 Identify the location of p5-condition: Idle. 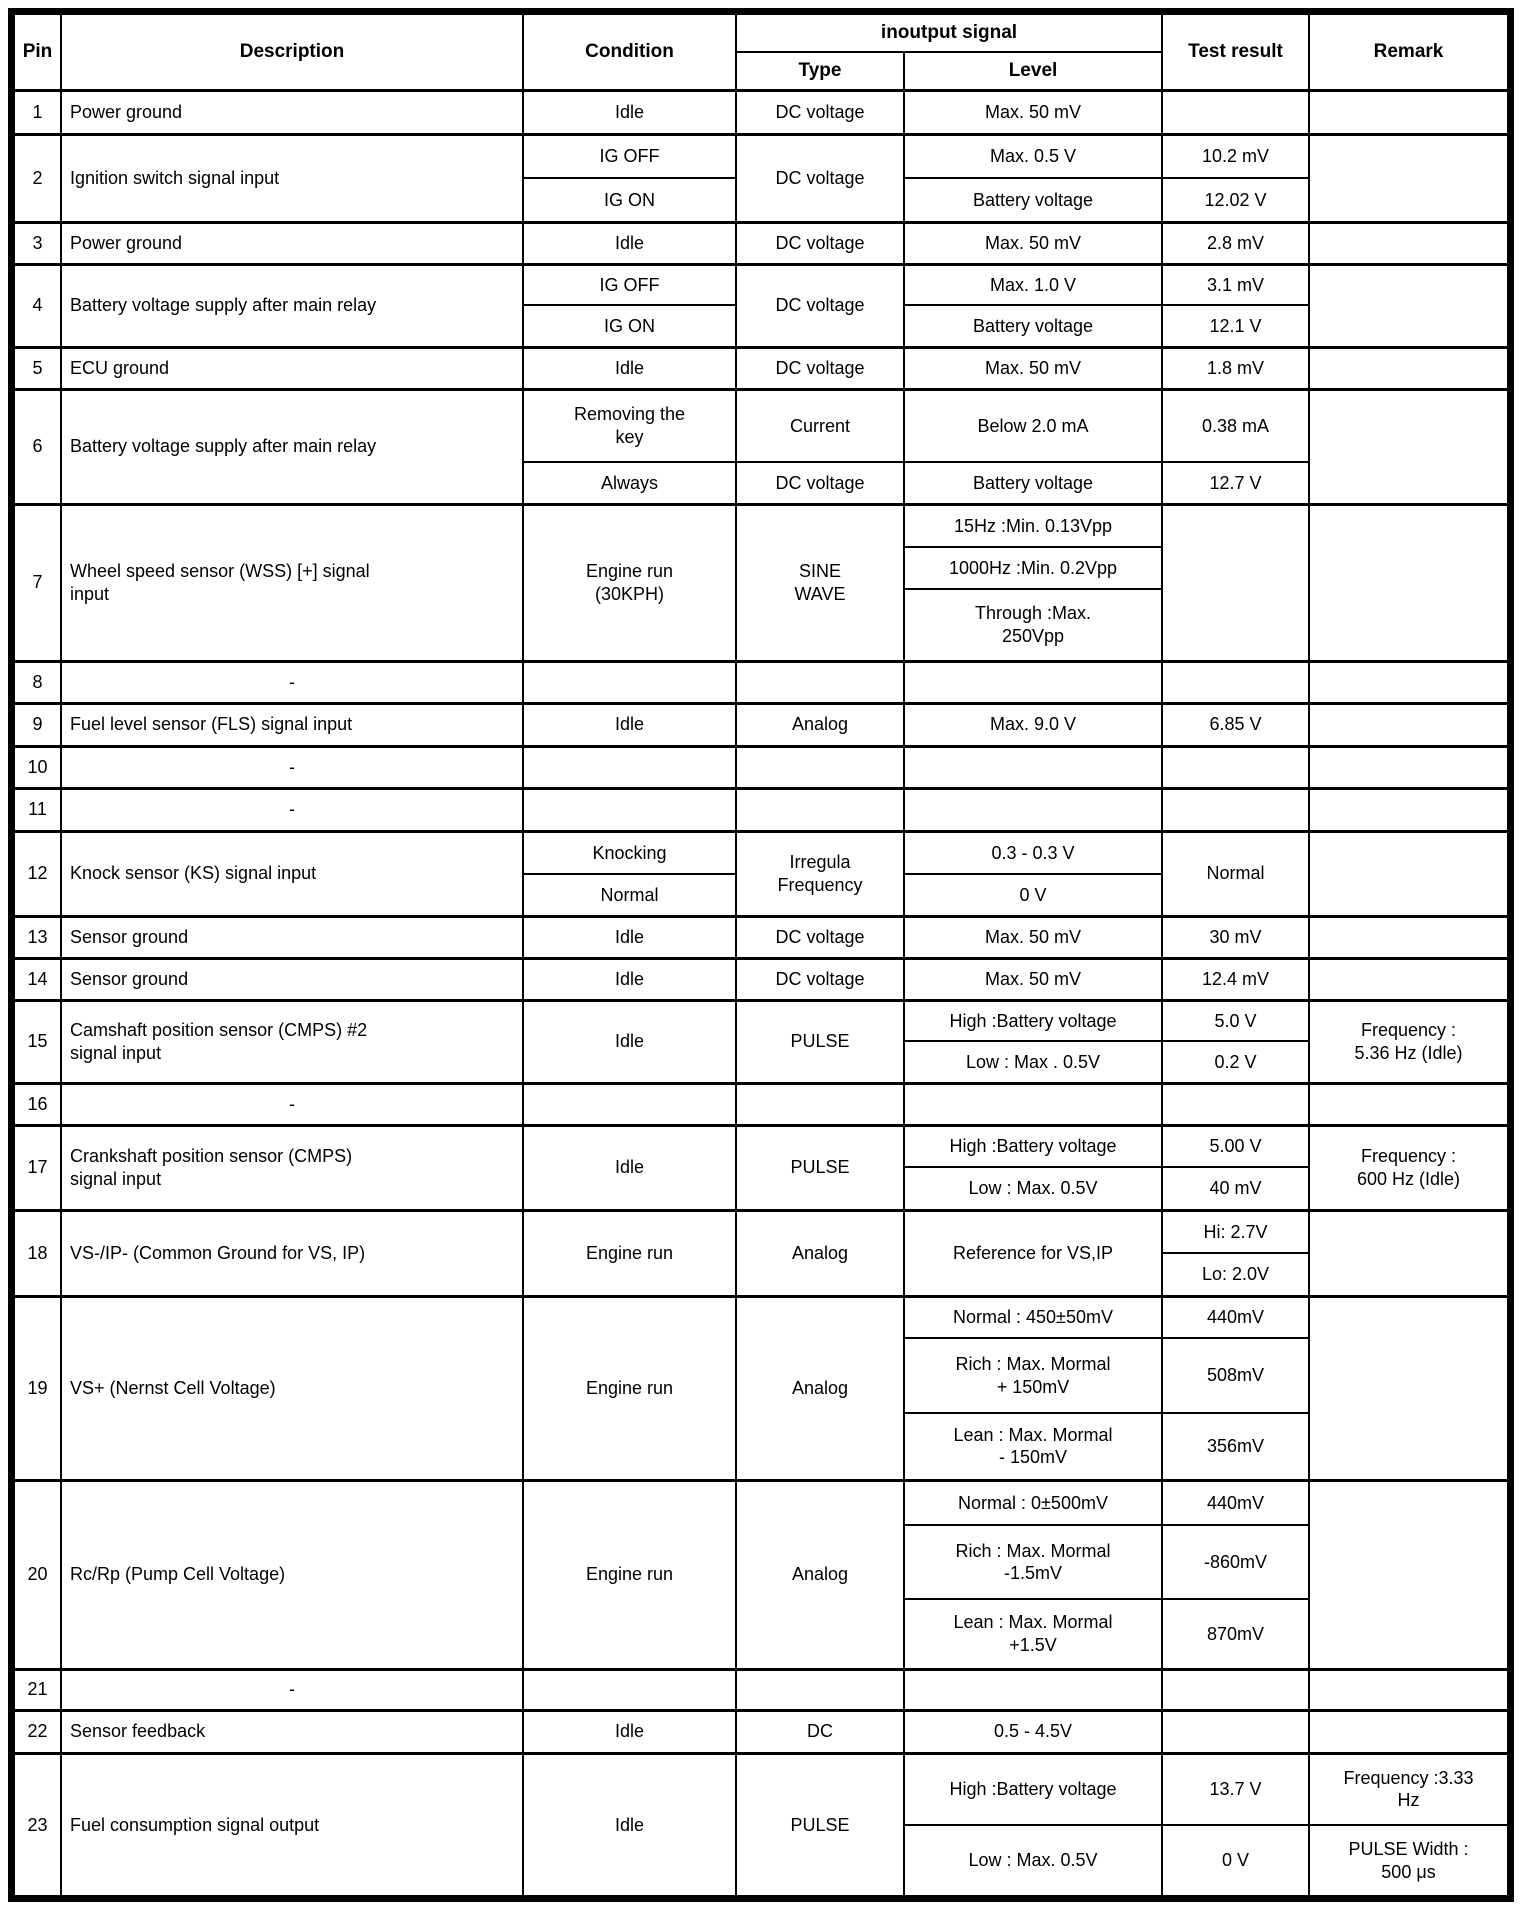
(629, 367).